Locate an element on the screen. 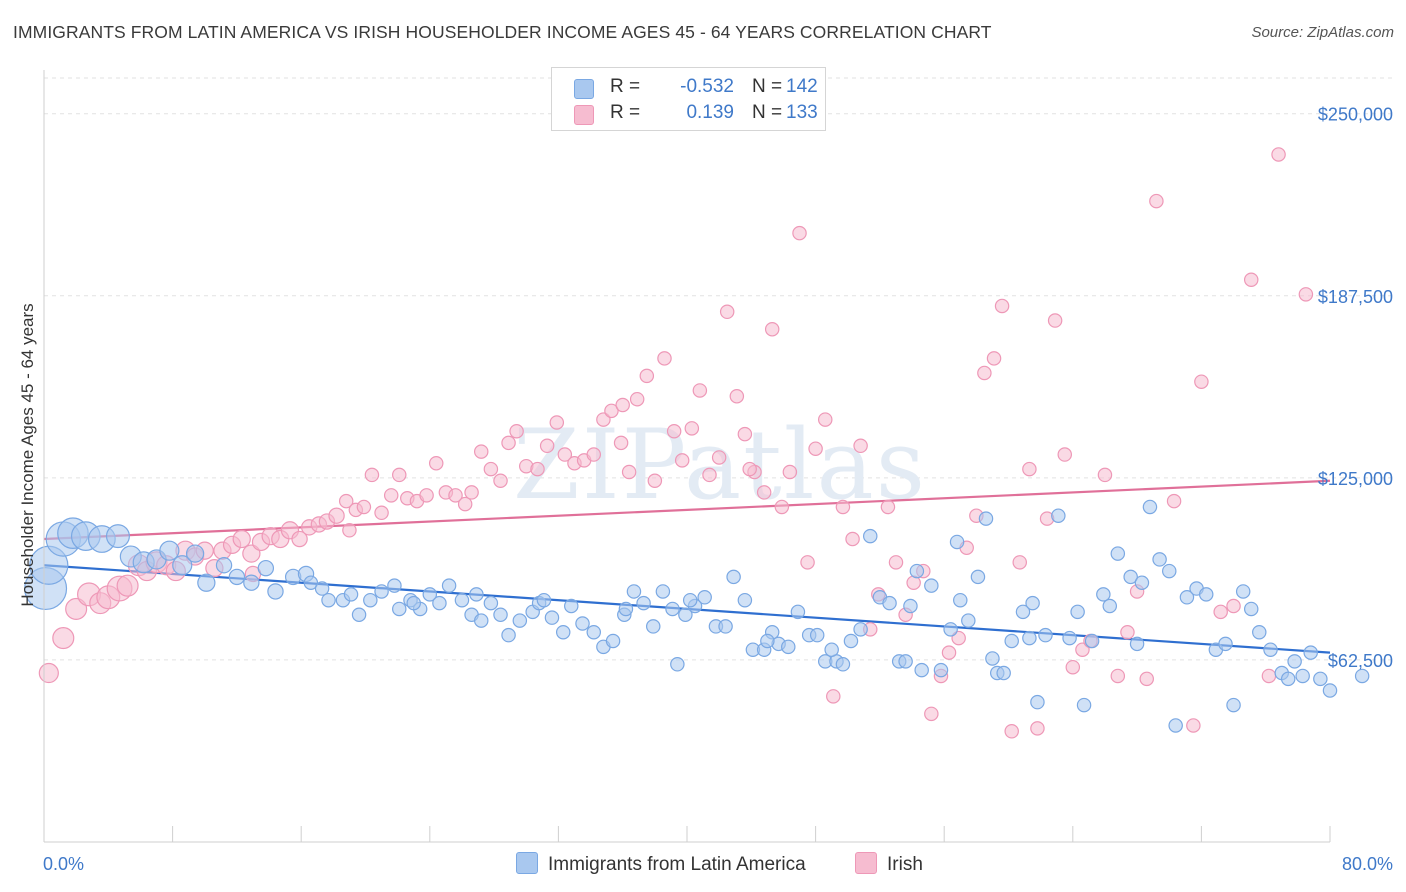  x-tick-labels: 0.0% 80.0% is located at coordinates (718, 864).